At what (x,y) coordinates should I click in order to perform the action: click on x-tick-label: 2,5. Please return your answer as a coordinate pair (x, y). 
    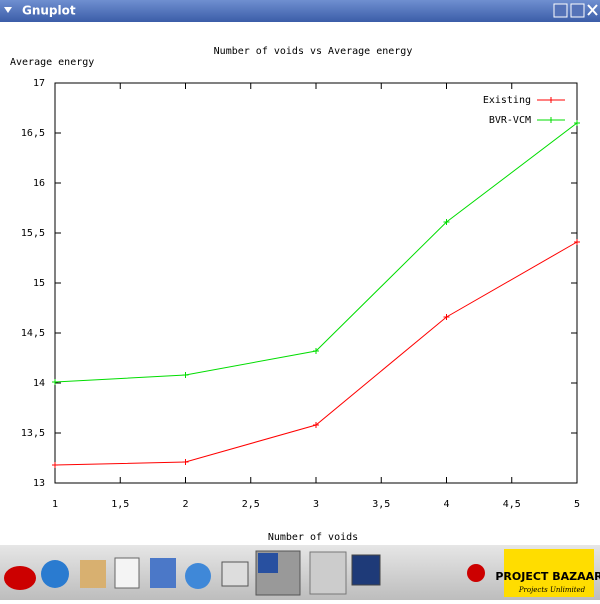
    Looking at the image, I should click on (251, 504).